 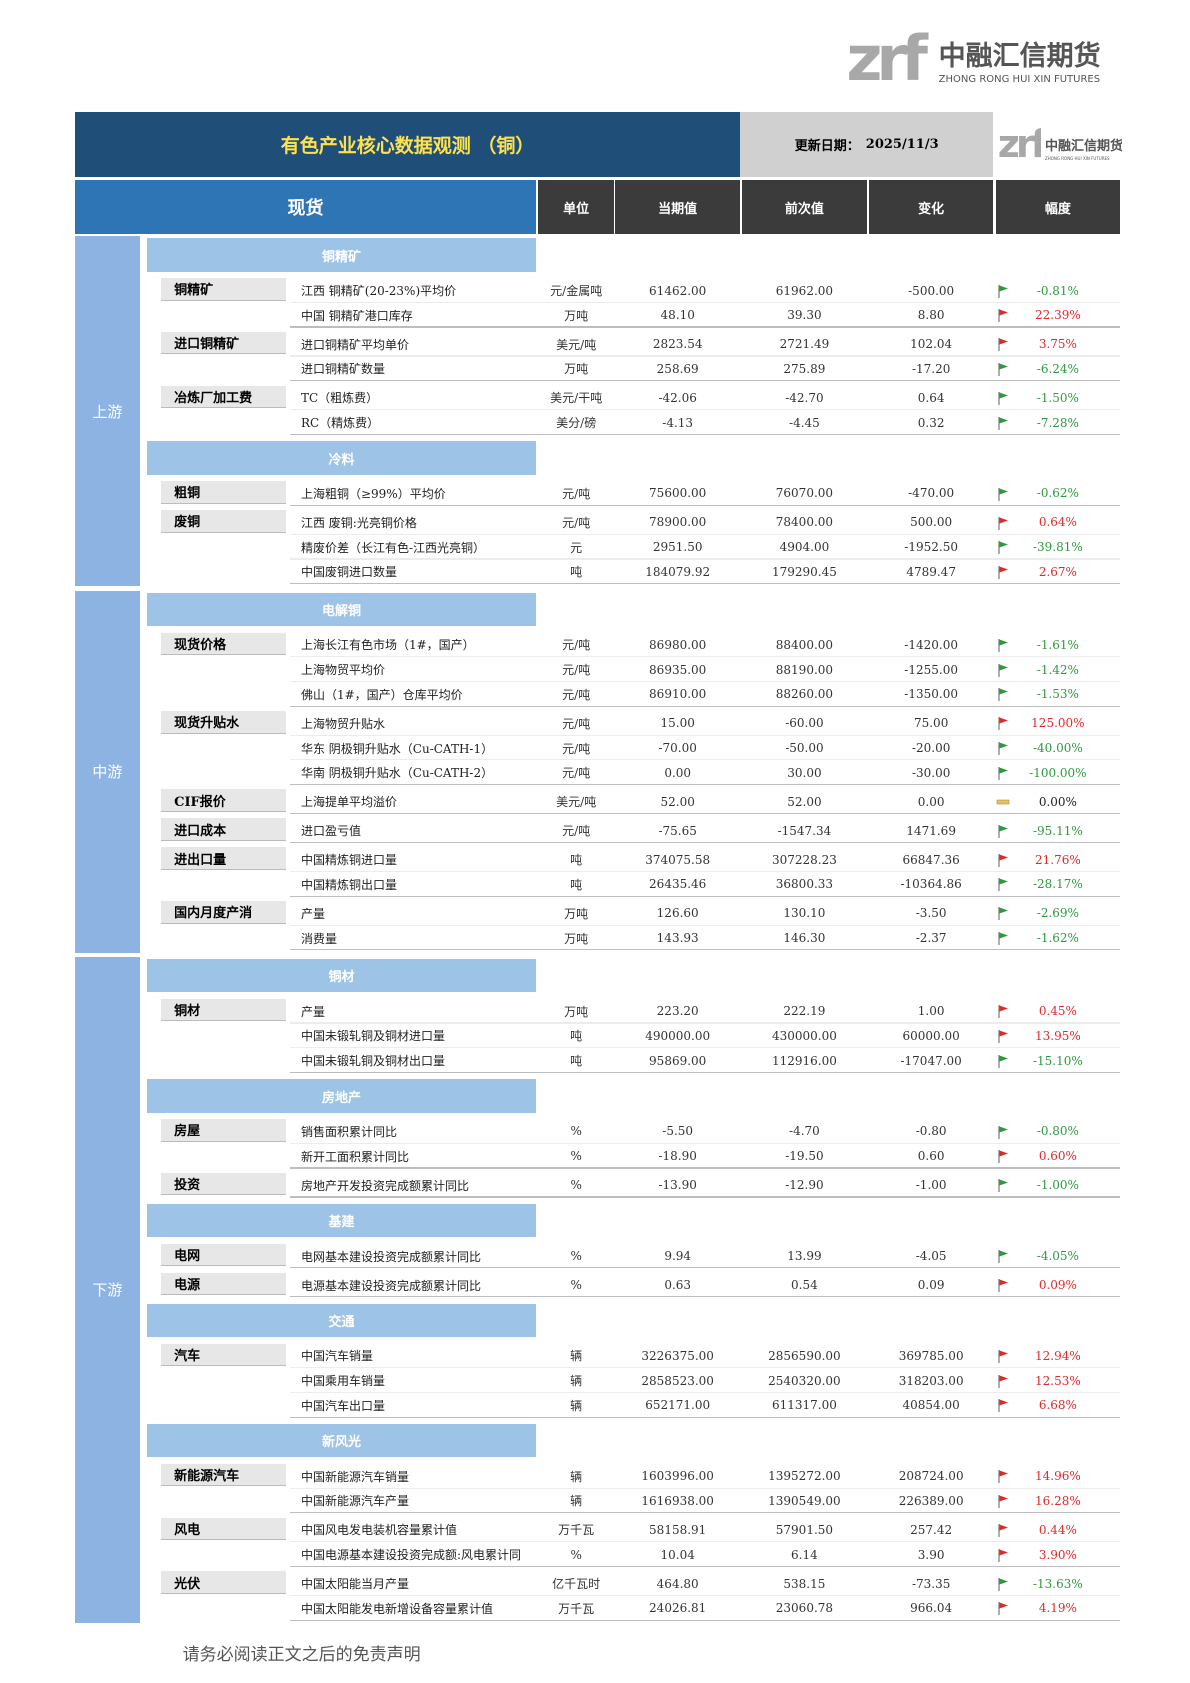 I want to click on group-header: 基建, so click(x=341, y=1220).